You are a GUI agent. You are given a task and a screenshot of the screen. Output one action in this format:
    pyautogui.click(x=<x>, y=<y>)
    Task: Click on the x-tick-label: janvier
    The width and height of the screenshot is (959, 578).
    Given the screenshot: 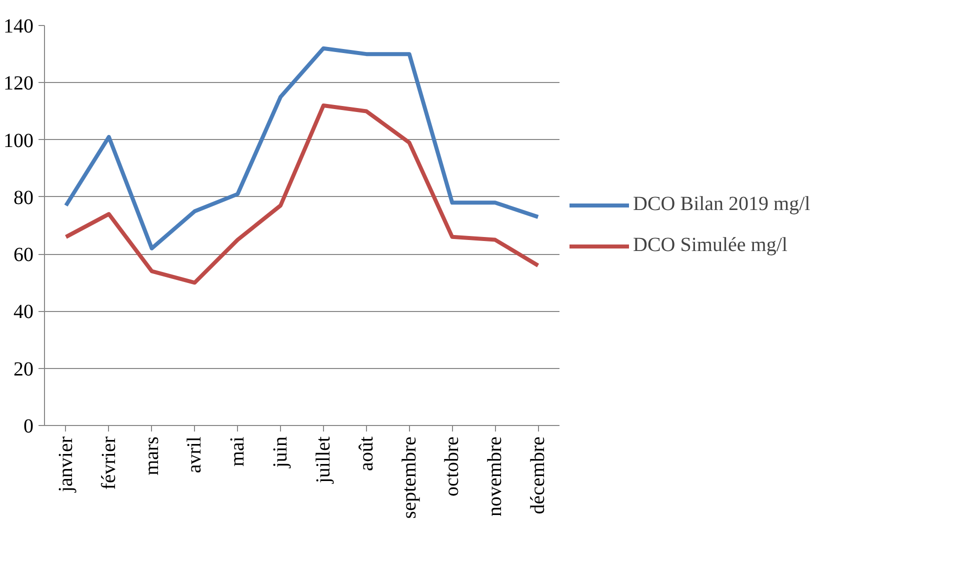 What is the action you would take?
    pyautogui.click(x=65, y=465)
    